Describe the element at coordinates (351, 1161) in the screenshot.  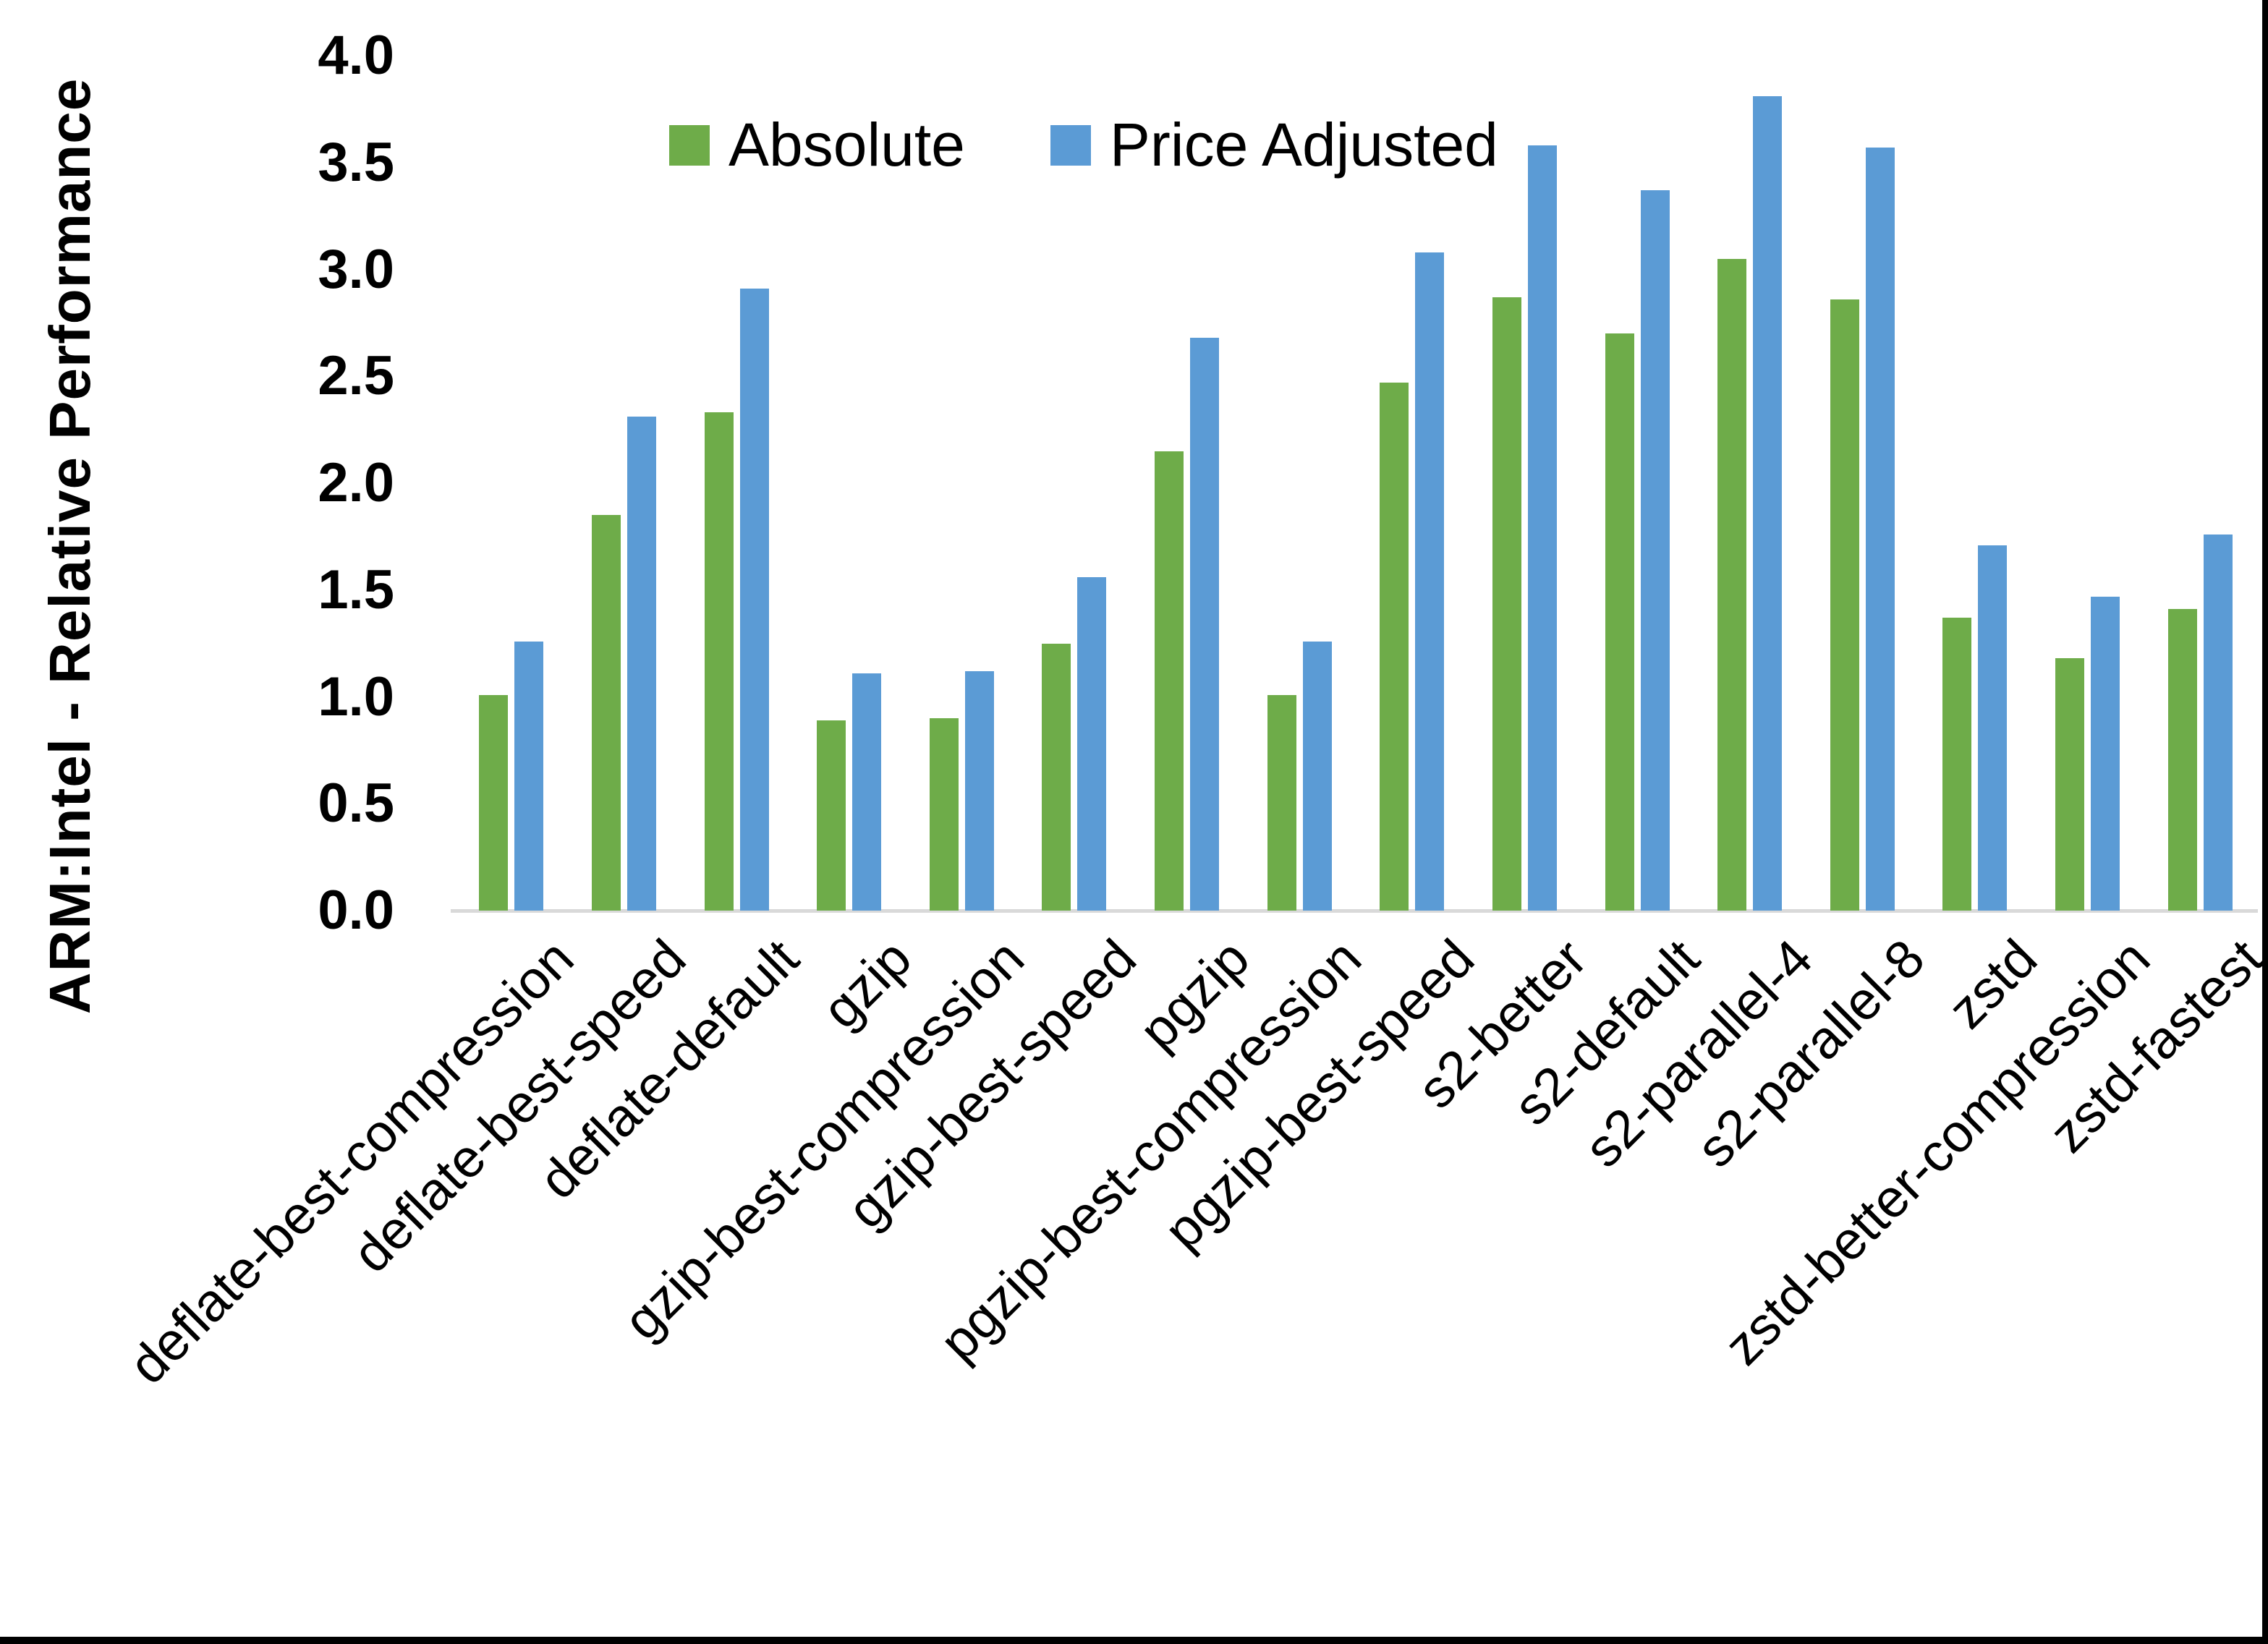
I see `x-tick-label-deflate-best-compression: deflate-best-compression` at that location.